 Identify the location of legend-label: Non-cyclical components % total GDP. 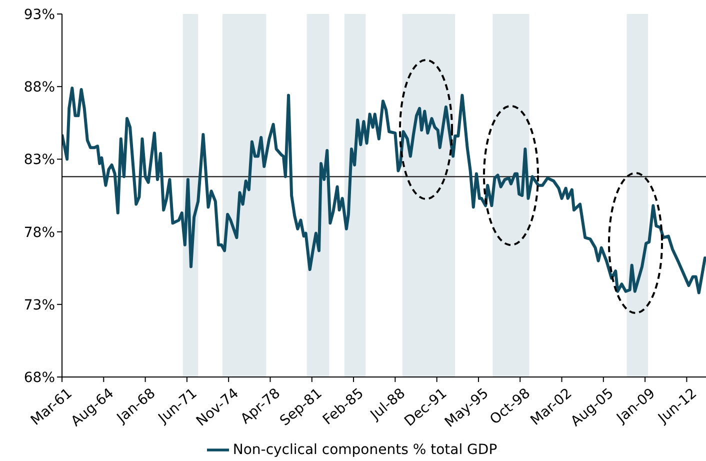
(365, 450).